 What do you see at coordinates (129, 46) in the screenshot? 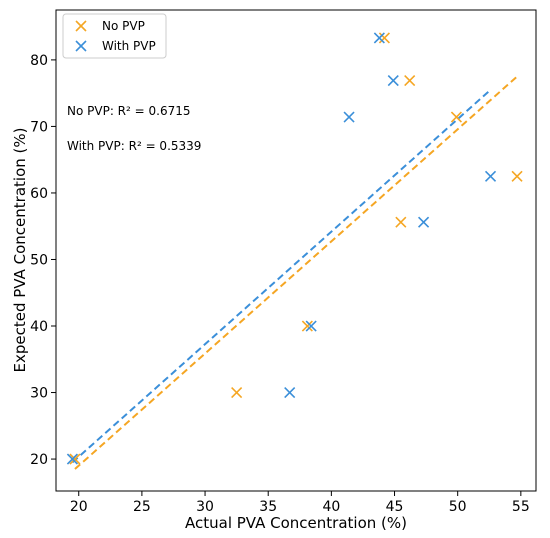
I see `legend-label-series-1: With PVP` at bounding box center [129, 46].